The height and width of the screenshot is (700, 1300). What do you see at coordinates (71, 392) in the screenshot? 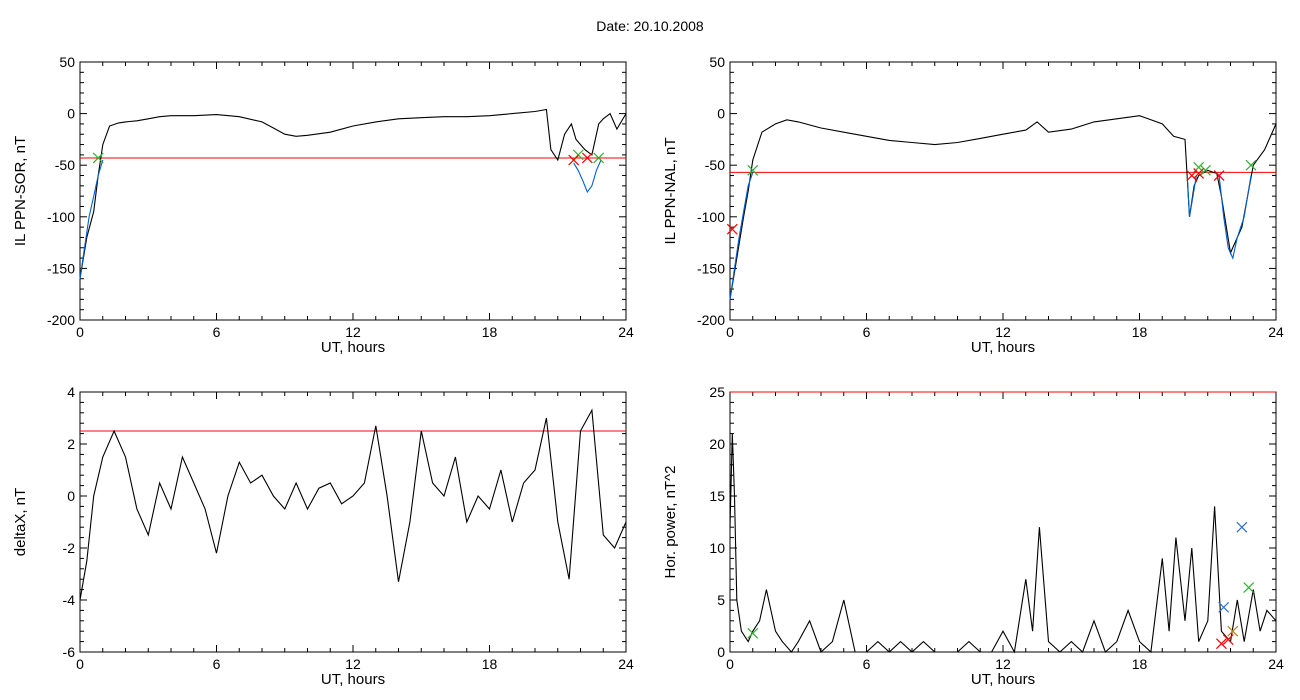
I see `y-tick-label: 4` at bounding box center [71, 392].